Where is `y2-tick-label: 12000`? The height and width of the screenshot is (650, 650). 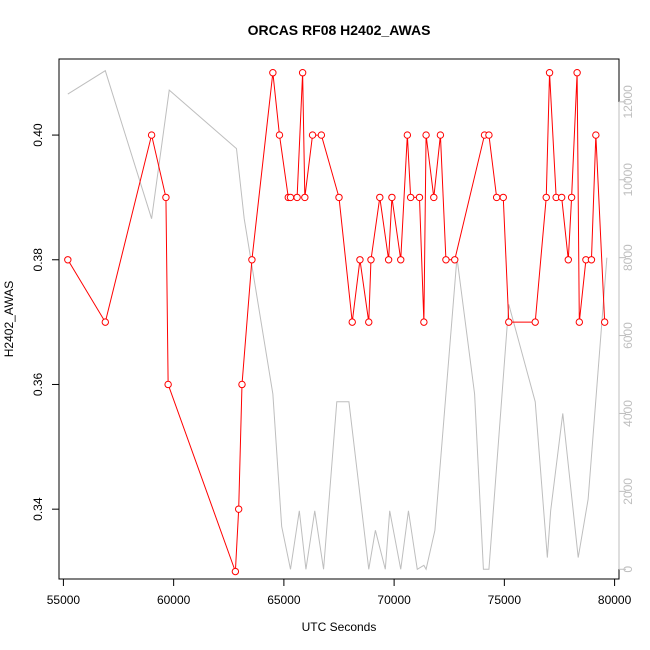
y2-tick-label: 12000 is located at coordinates (628, 102).